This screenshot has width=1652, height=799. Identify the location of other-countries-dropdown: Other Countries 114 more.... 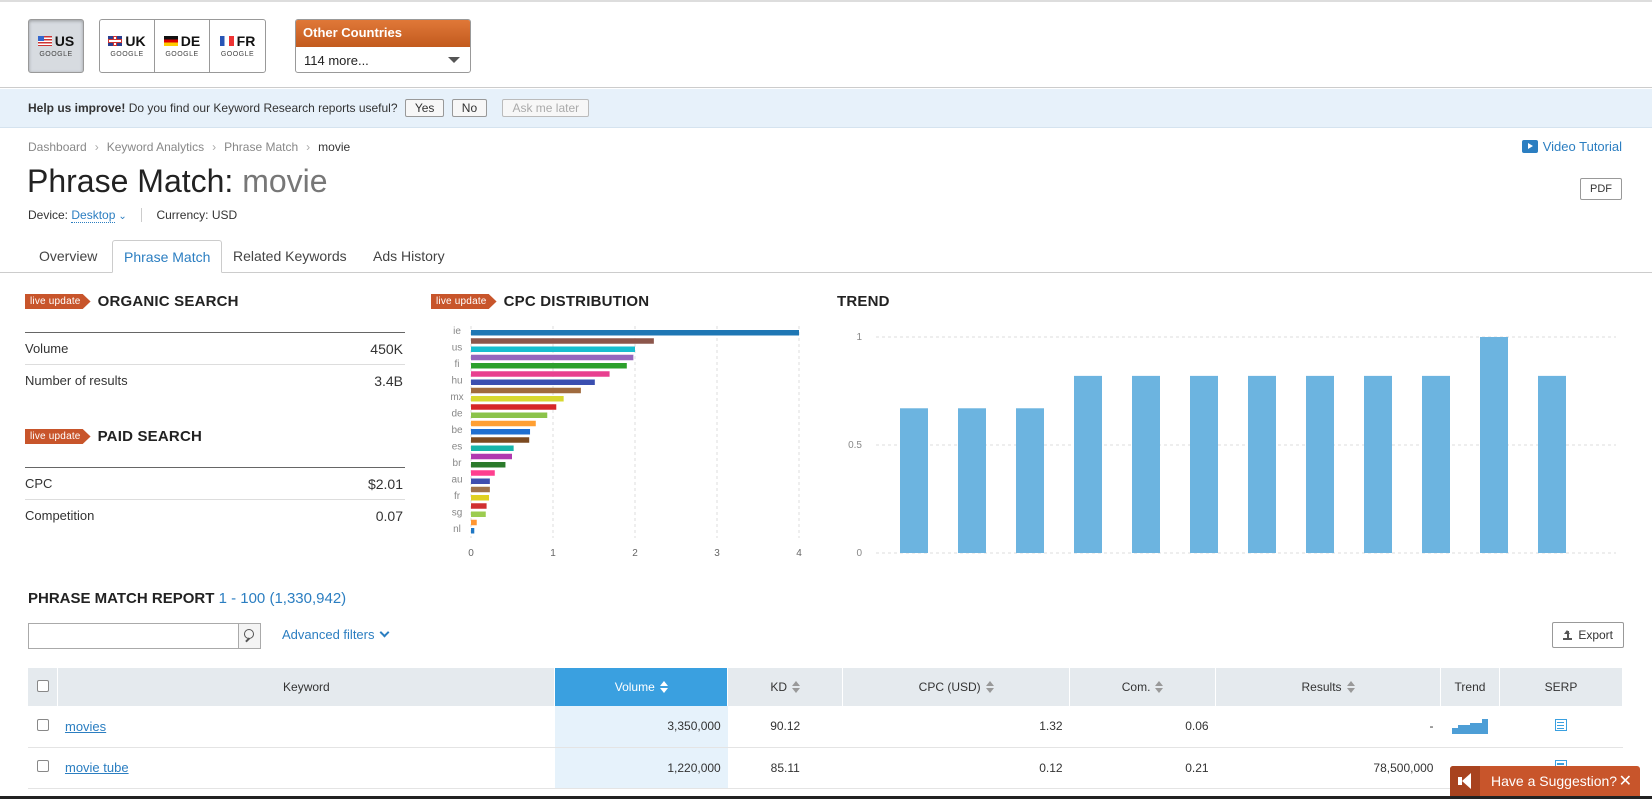
(383, 46).